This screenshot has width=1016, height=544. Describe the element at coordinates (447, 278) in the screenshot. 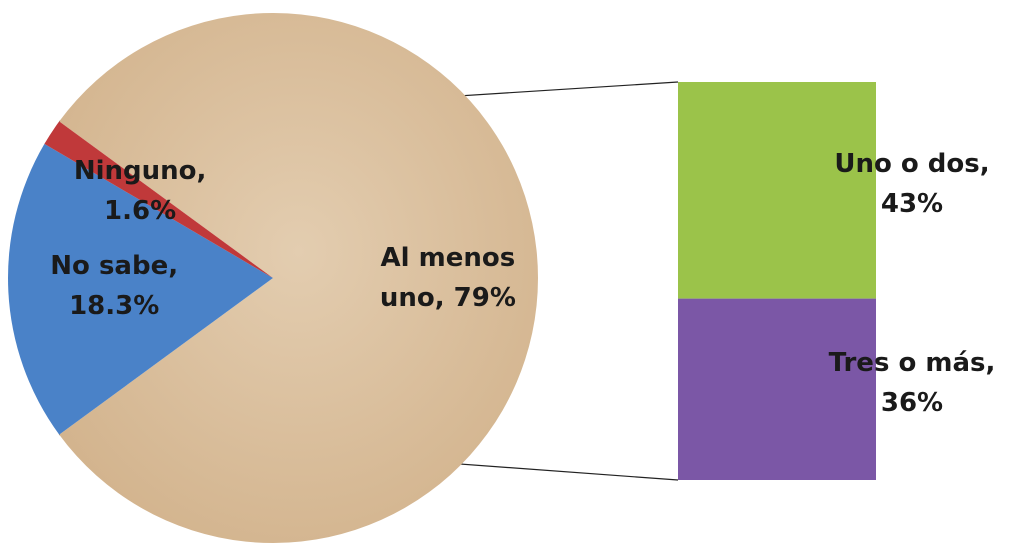

I see `data-label: Al menos uno, 79%` at that location.